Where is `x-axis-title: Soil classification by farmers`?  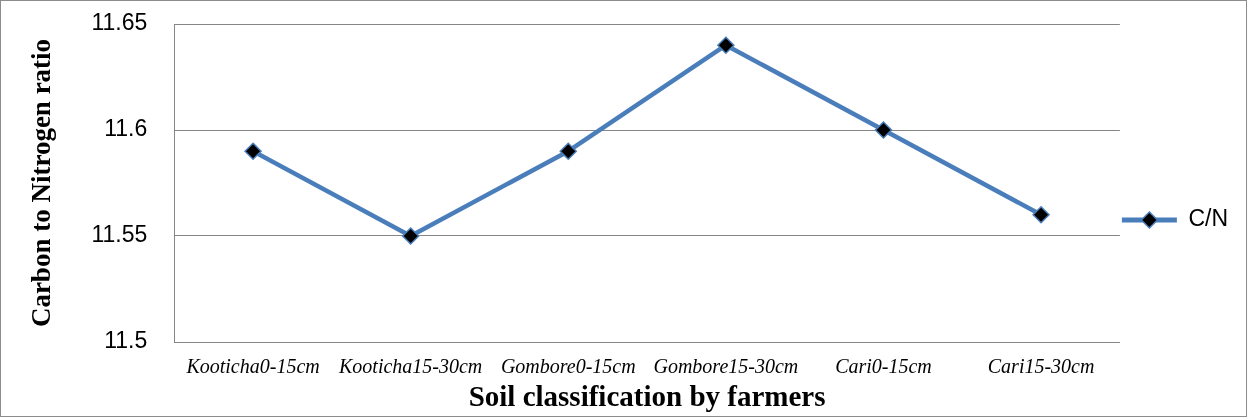 x-axis-title: Soil classification by farmers is located at coordinates (647, 396).